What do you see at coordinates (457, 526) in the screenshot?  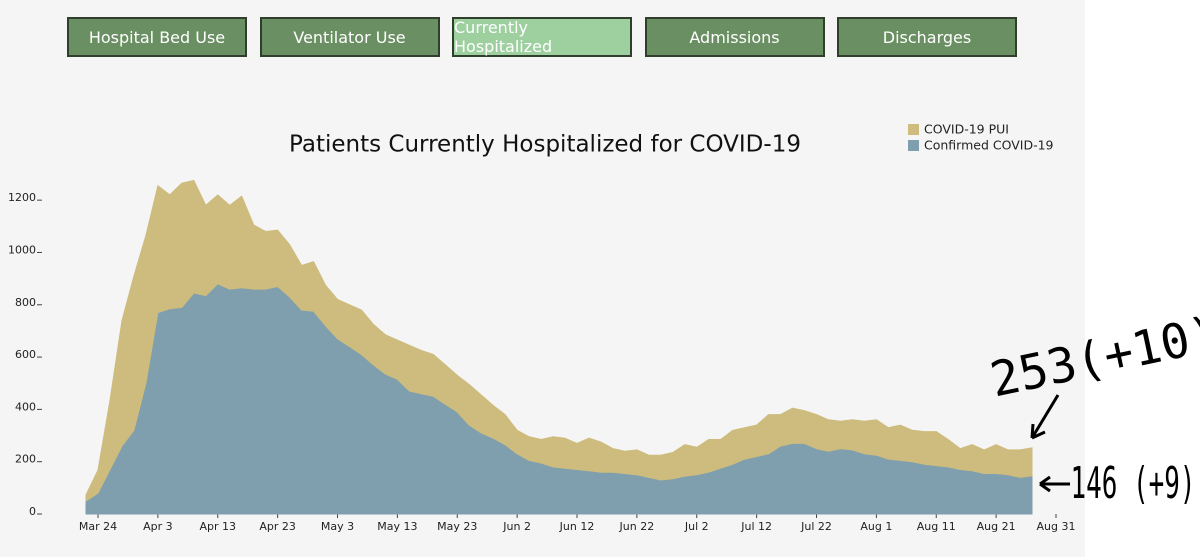 I see `x-tick-label: May 23` at bounding box center [457, 526].